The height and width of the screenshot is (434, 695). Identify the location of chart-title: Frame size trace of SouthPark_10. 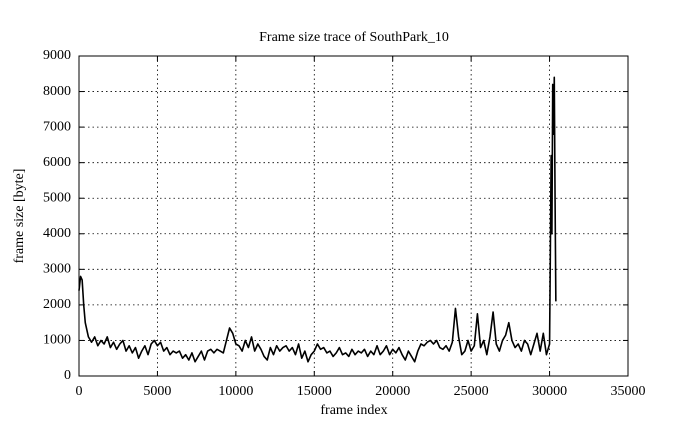
(354, 37).